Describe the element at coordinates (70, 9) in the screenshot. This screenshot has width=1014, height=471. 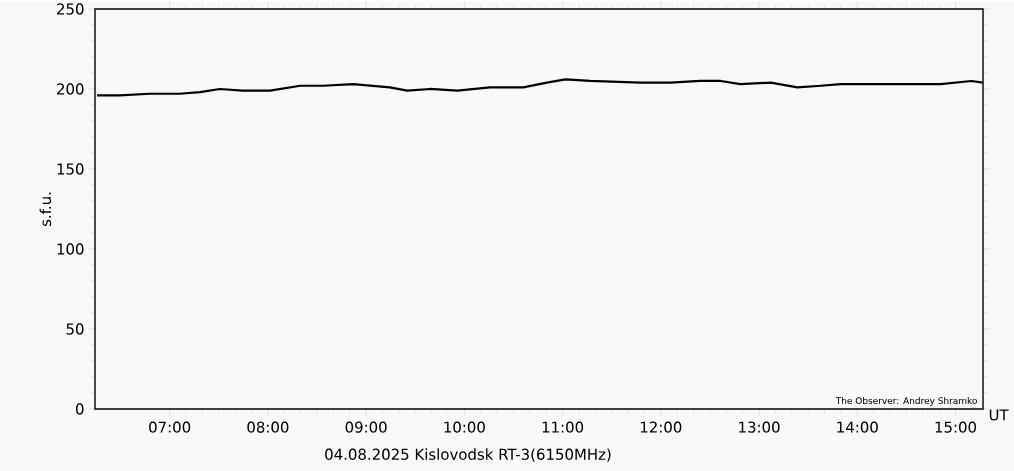
I see `y-tick-label: 250` at that location.